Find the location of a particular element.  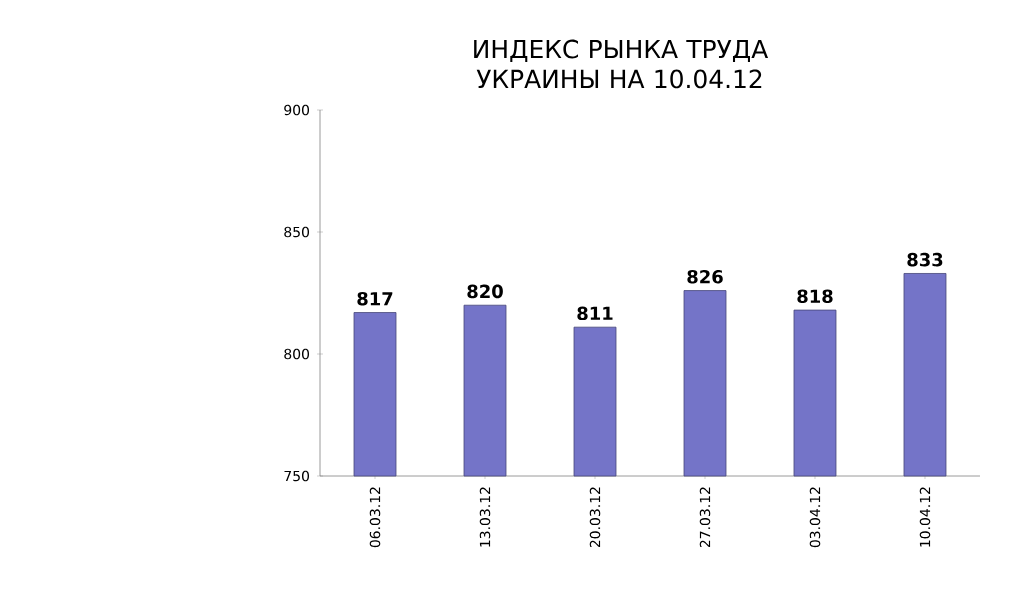

data-label: 818 is located at coordinates (815, 296).